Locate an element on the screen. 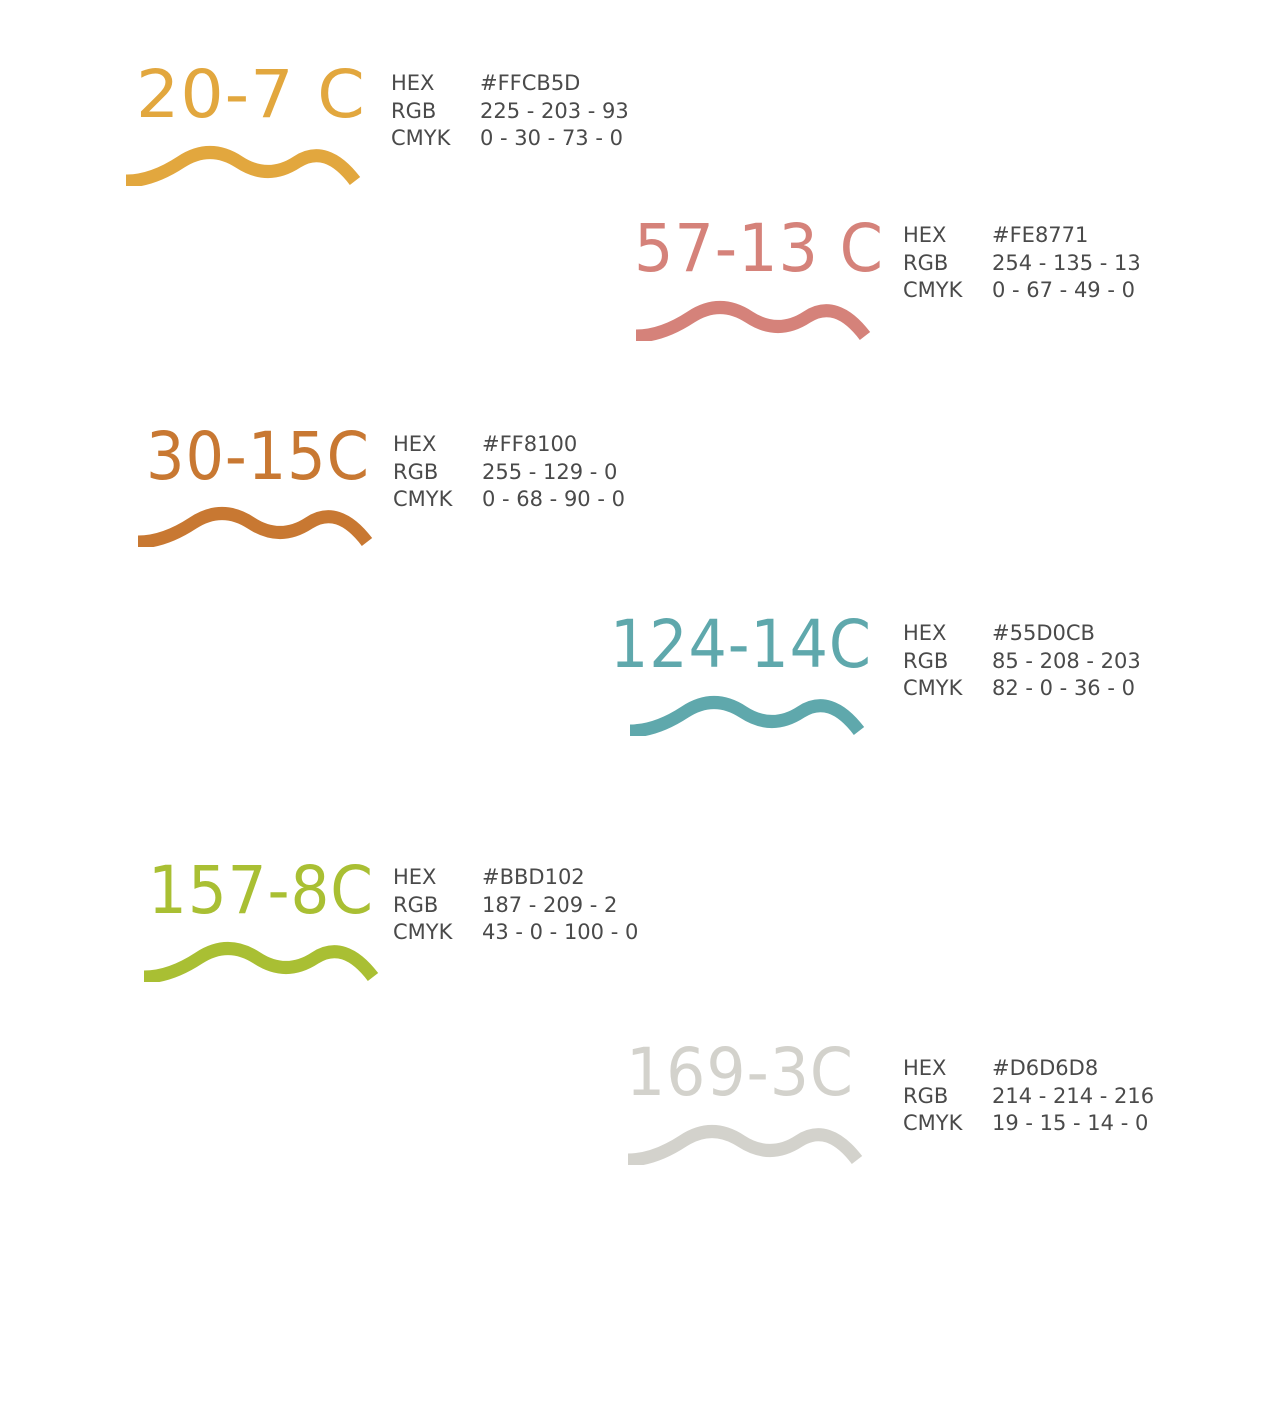 This screenshot has height=1414, width=1285. rgb-value: 254 - 135 - 13 is located at coordinates (1066, 262).